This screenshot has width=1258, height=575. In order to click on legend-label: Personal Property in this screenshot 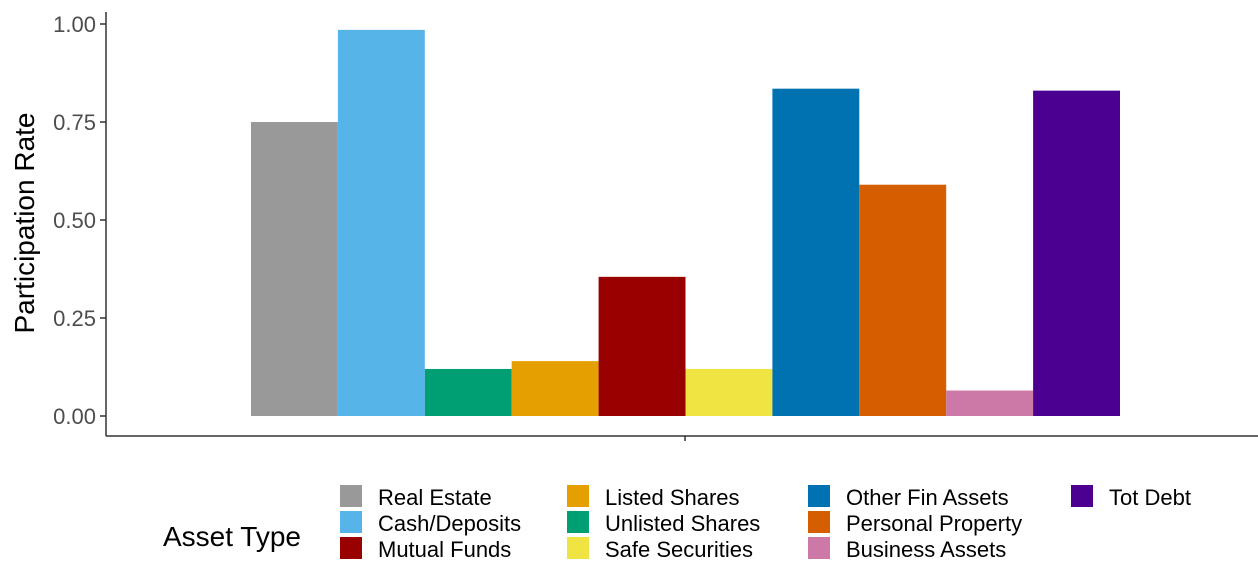, I will do `click(934, 523)`.